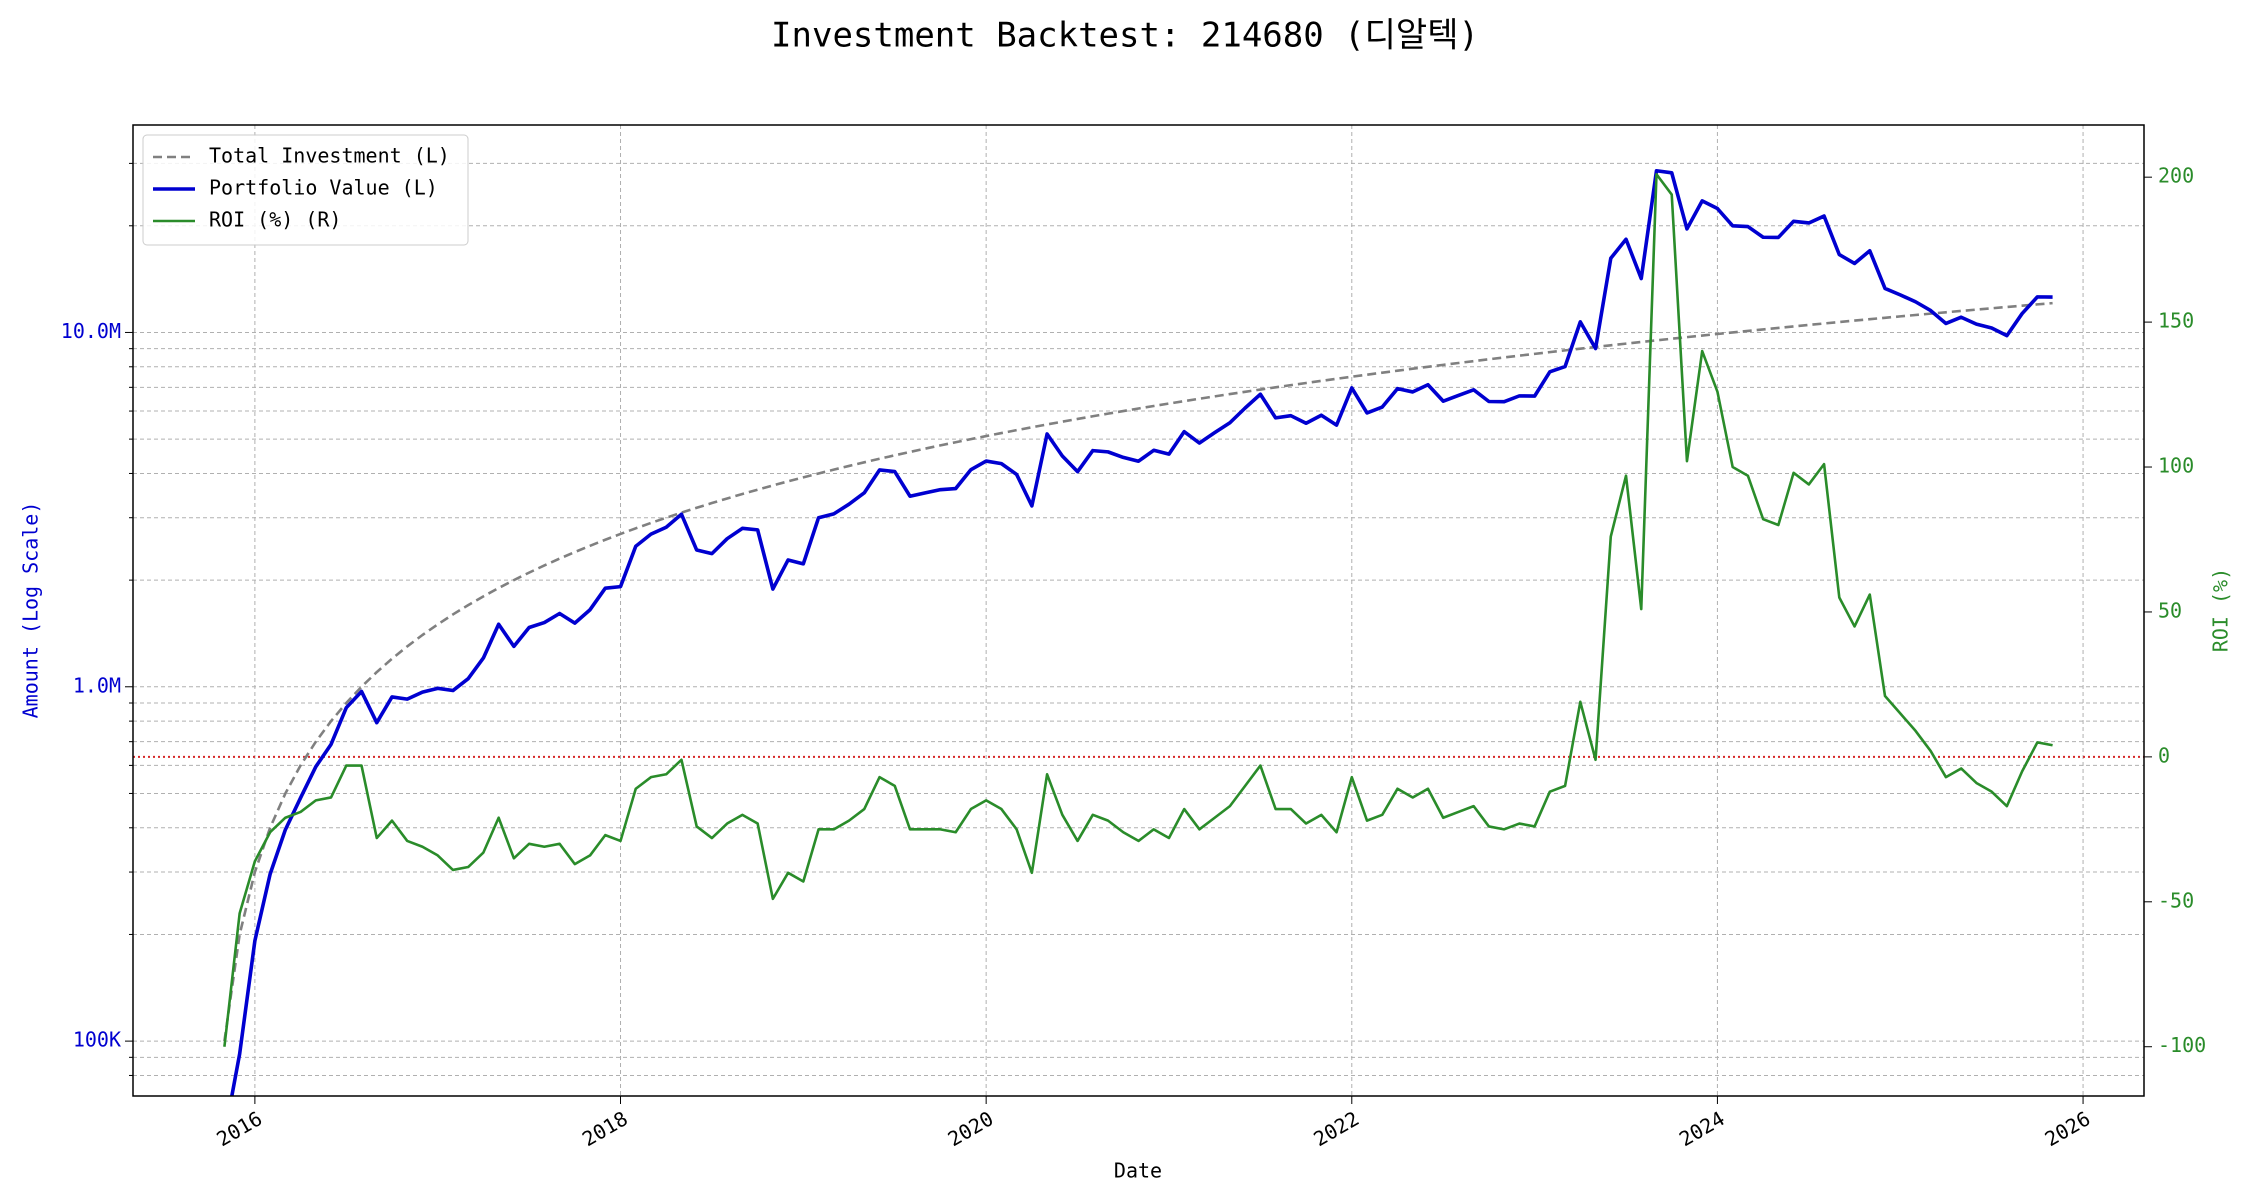 This screenshot has width=2250, height=1200. I want to click on y2-tick-label: 200, so click(2176, 176).